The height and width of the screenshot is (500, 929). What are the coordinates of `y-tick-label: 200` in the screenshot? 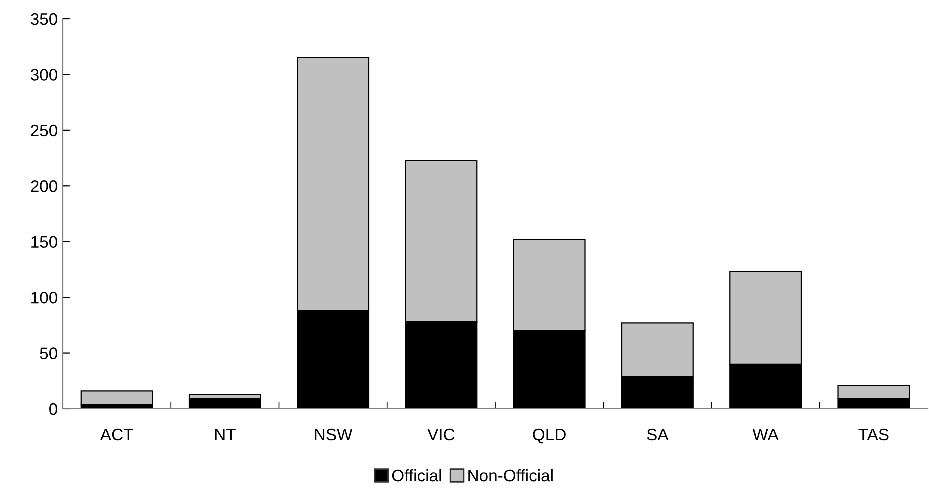 It's located at (44, 186).